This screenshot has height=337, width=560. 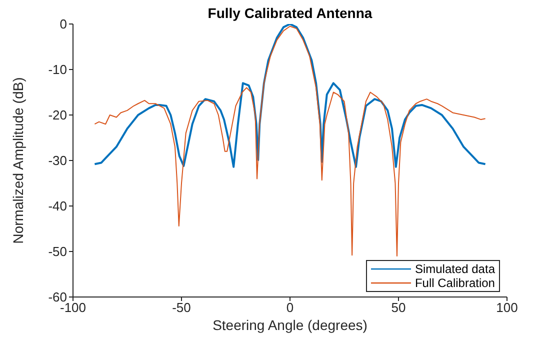 What do you see at coordinates (454, 269) in the screenshot?
I see `legend-label: Simulated data` at bounding box center [454, 269].